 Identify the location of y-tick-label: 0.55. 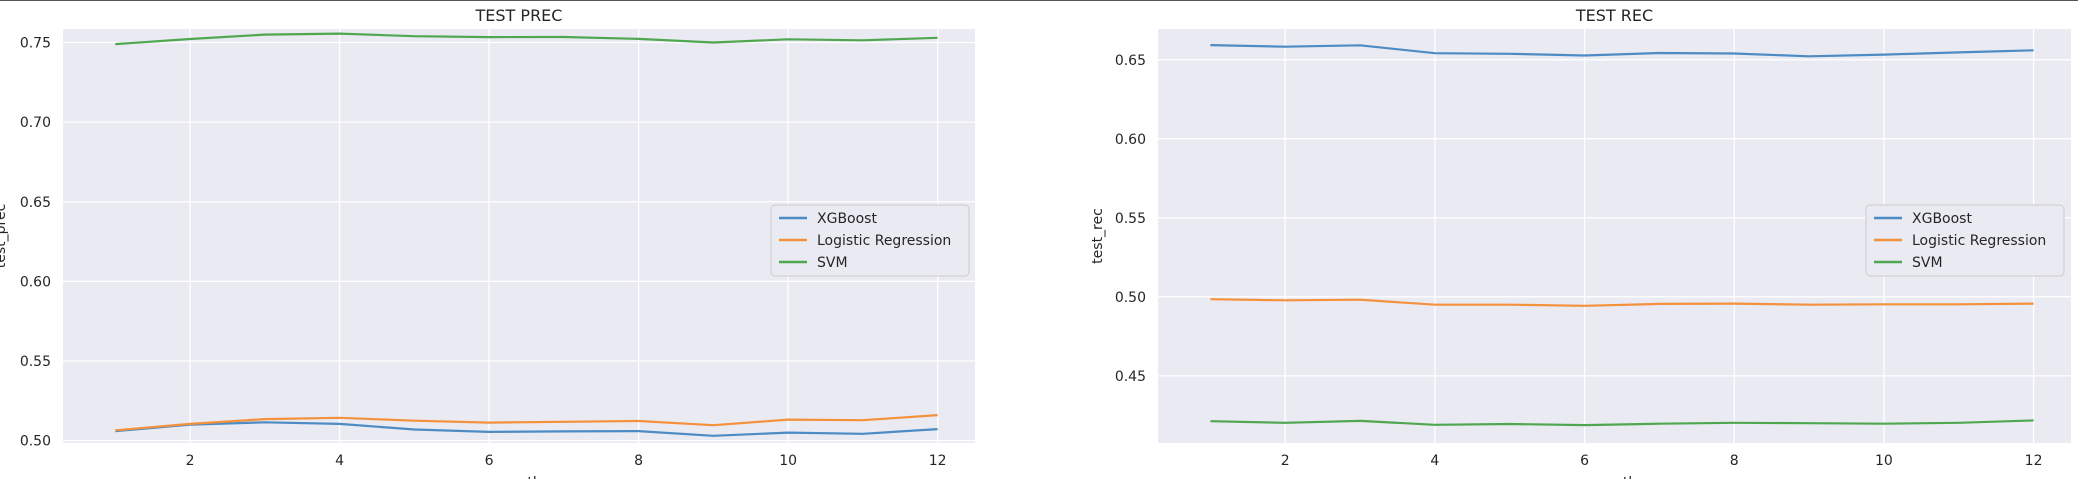
(1130, 219).